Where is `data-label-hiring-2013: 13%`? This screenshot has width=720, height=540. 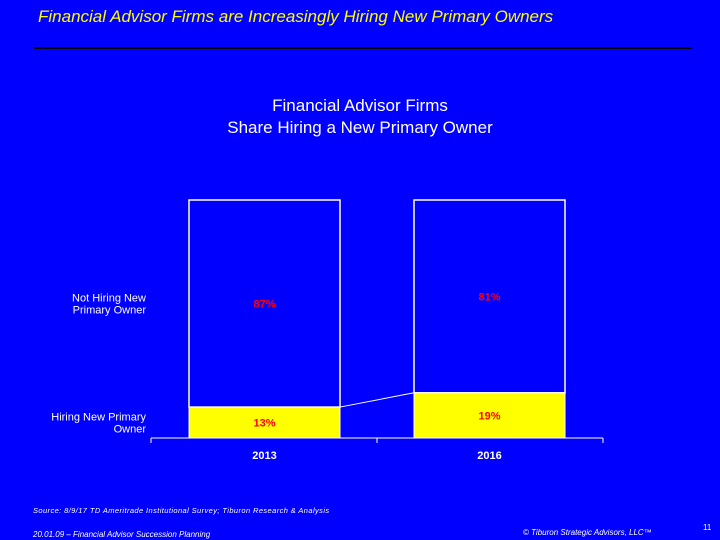 data-label-hiring-2013: 13% is located at coordinates (264, 424).